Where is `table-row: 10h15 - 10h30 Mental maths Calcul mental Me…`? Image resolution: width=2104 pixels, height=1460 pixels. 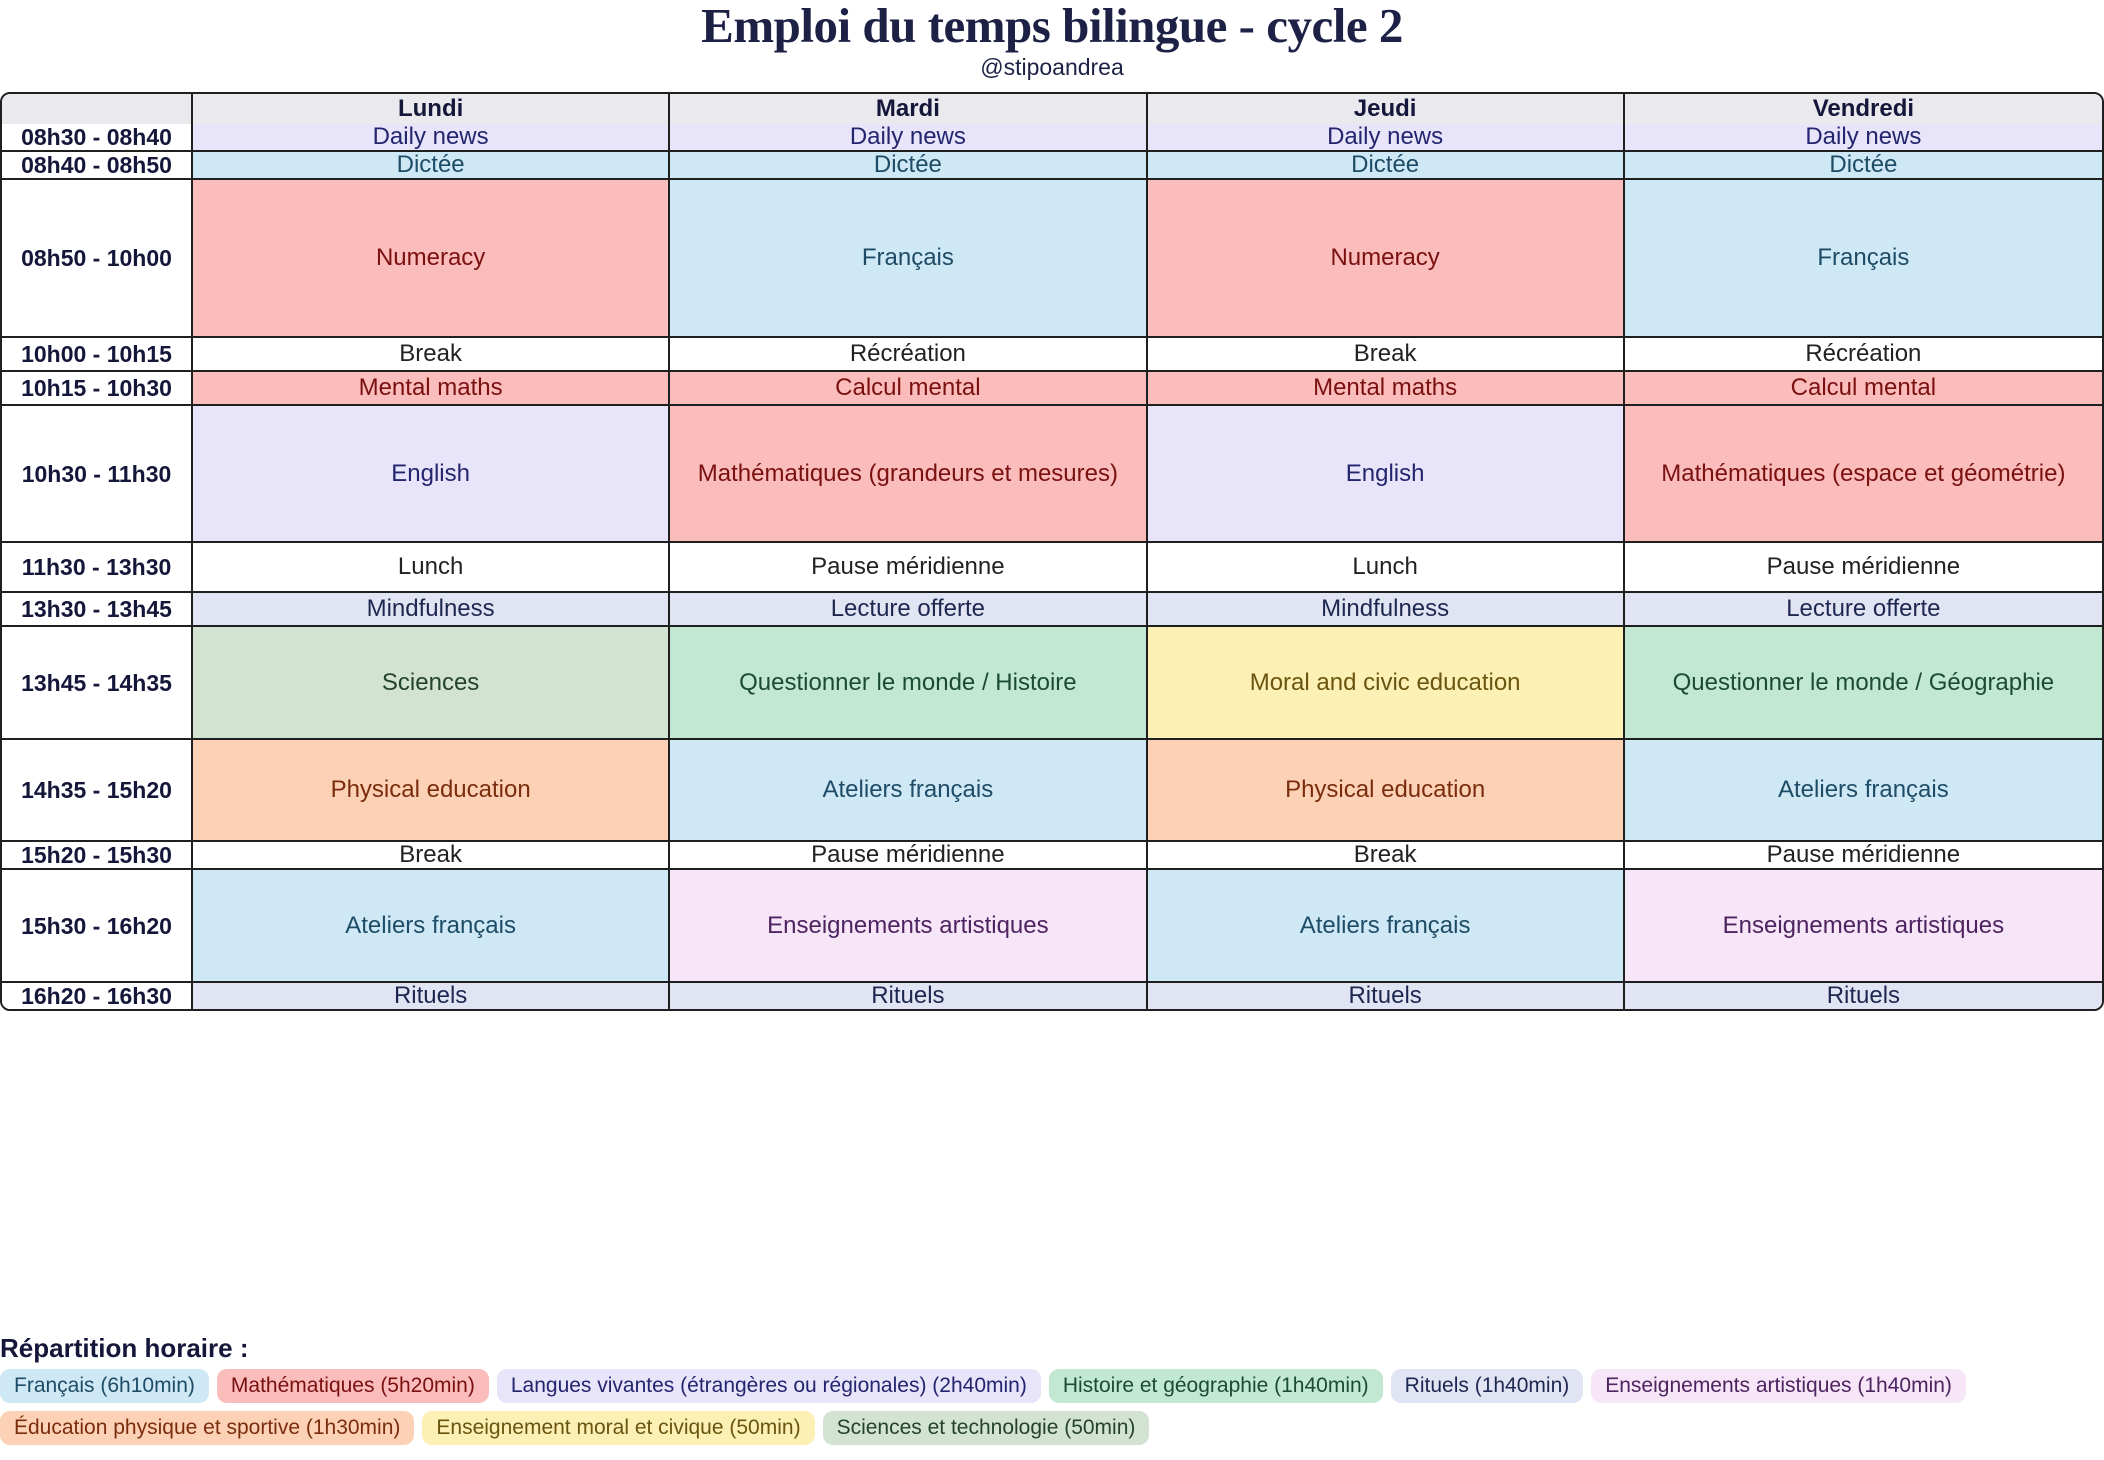
table-row: 10h15 - 10h30 Mental maths Calcul mental Me… is located at coordinates (1052, 389).